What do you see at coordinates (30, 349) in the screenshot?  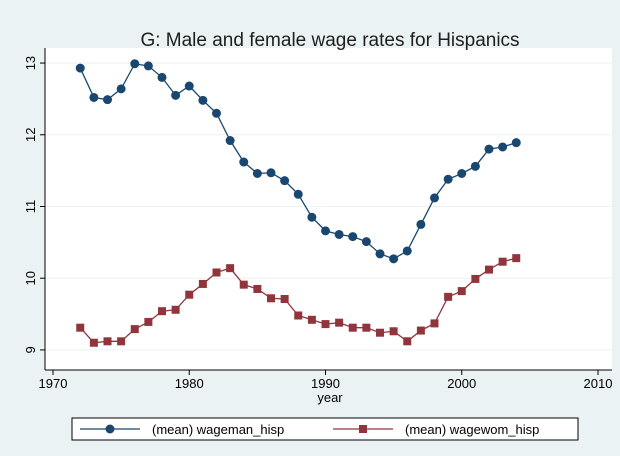 I see `y-tick-label: 9` at bounding box center [30, 349].